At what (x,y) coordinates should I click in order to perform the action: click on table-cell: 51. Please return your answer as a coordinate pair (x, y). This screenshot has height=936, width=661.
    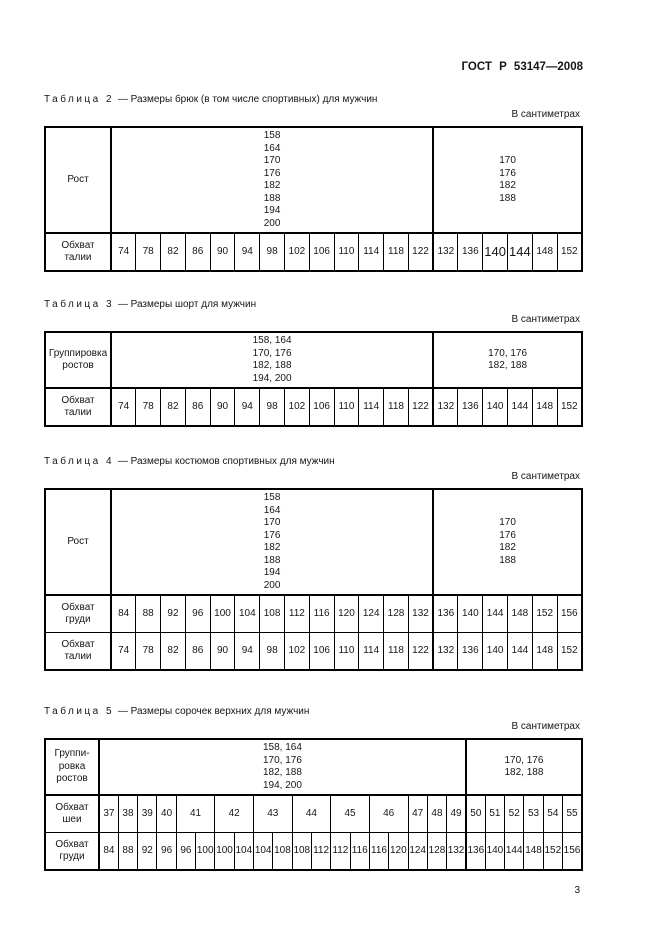
    Looking at the image, I should click on (495, 813).